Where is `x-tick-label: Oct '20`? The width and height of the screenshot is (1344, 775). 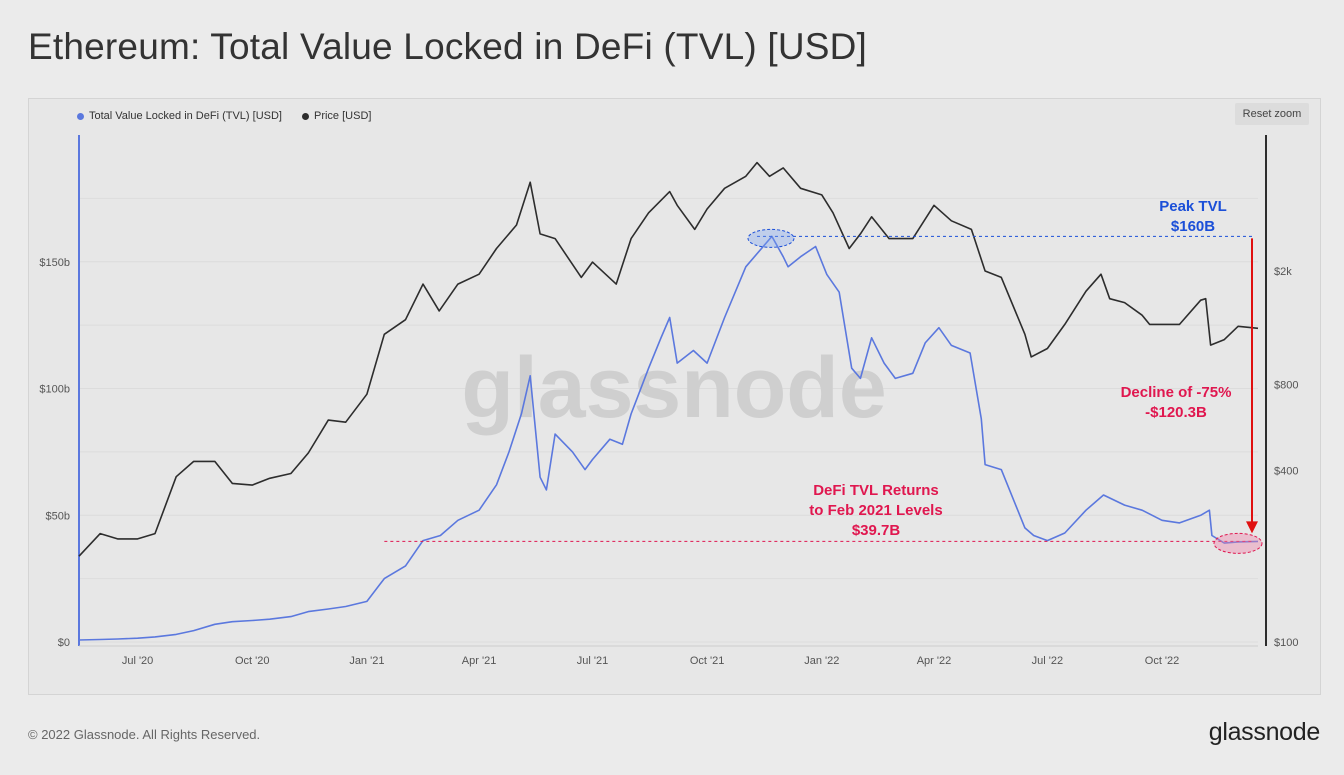 x-tick-label: Oct '20 is located at coordinates (252, 661).